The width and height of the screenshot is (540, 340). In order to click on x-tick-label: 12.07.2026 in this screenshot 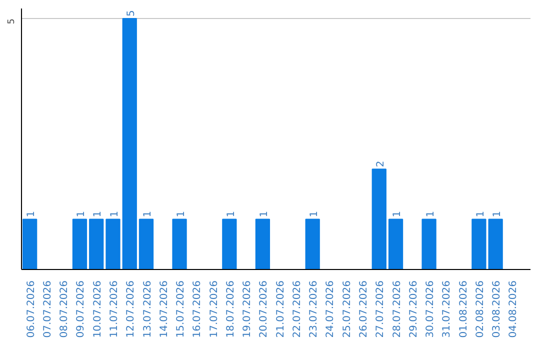, I will do `click(131, 309)`.